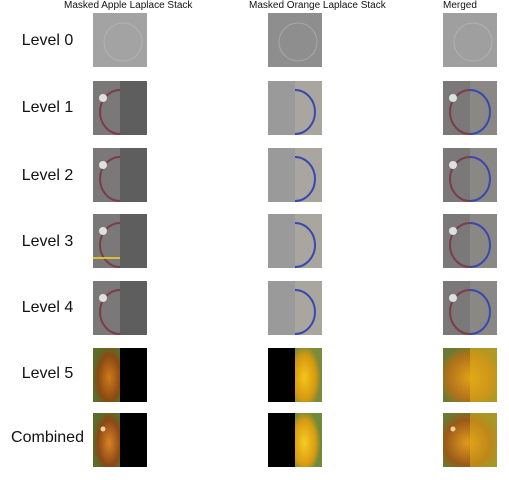  I want to click on merged-combined-image, so click(470, 440).